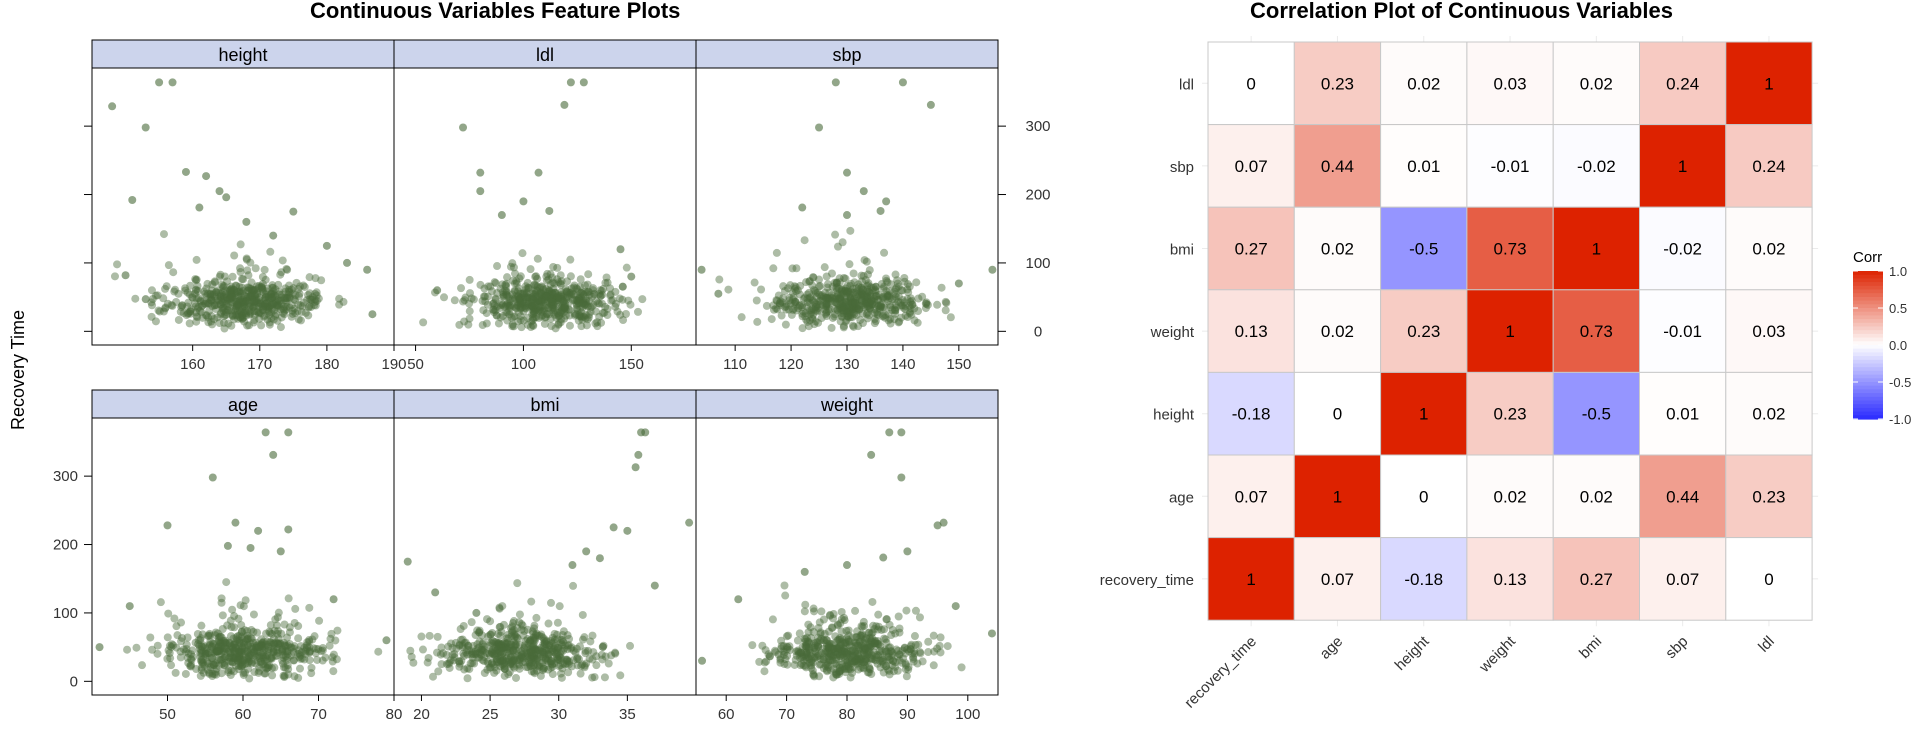 This screenshot has height=747, width=1922. I want to click on heatmap-y-label: ldl, so click(1186, 84).